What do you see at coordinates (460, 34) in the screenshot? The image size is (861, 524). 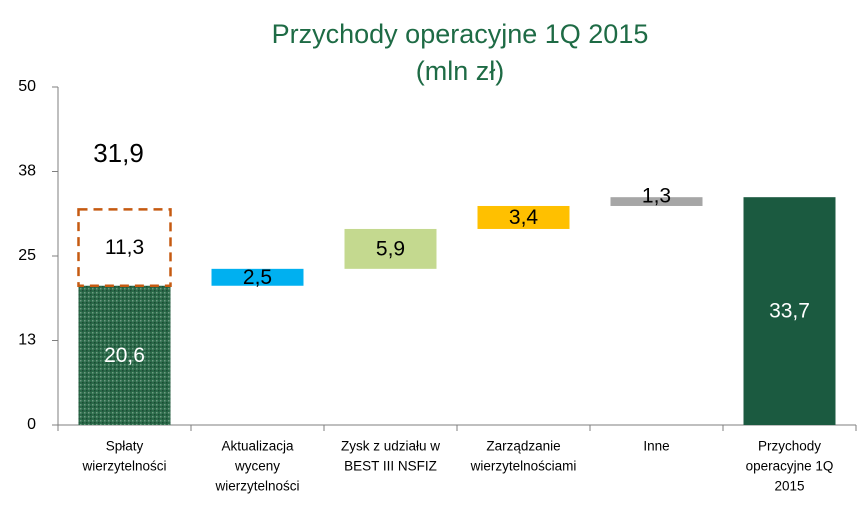 I see `chart-title: Przychody operacyjne 1Q 2015` at bounding box center [460, 34].